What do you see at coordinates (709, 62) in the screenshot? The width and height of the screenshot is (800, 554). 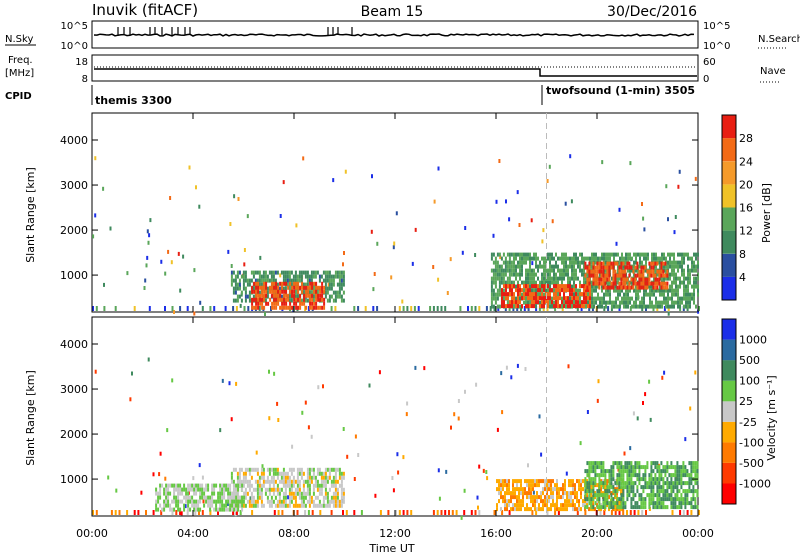 I see `nave-tick-top: 60` at bounding box center [709, 62].